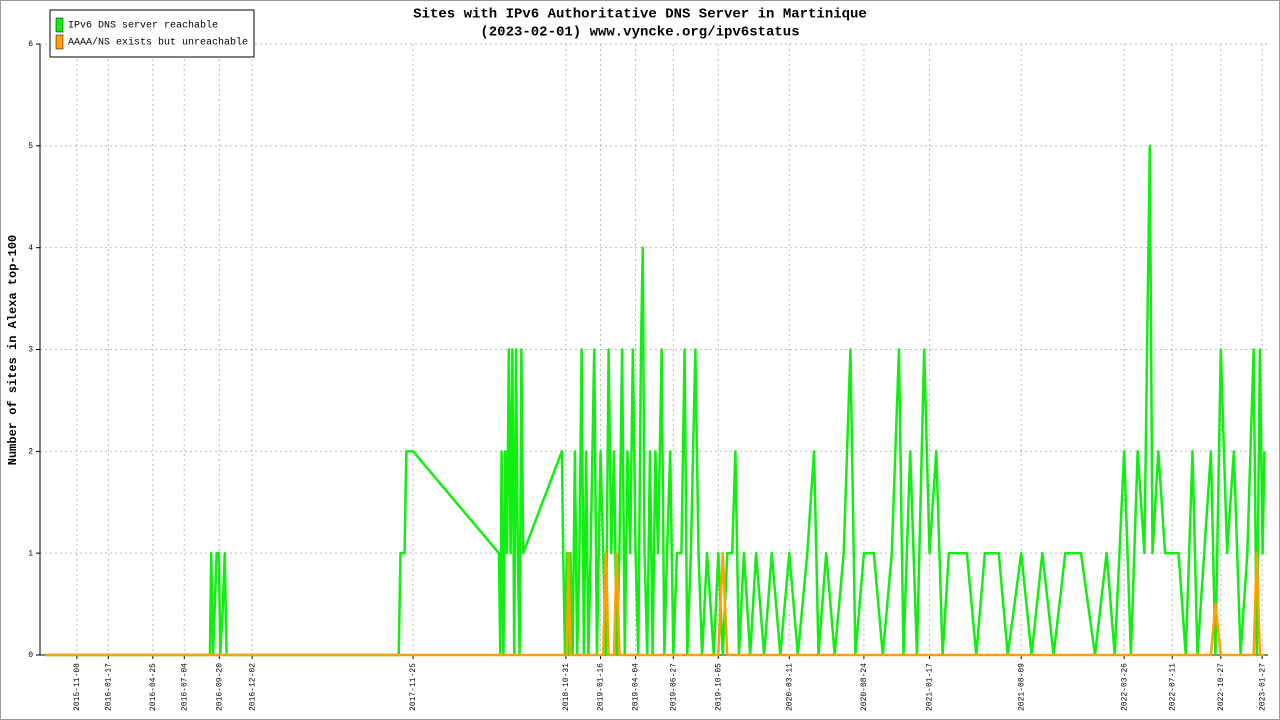 The image size is (1280, 720). I want to click on x-tick-label: 2019-04-04, so click(636, 687).